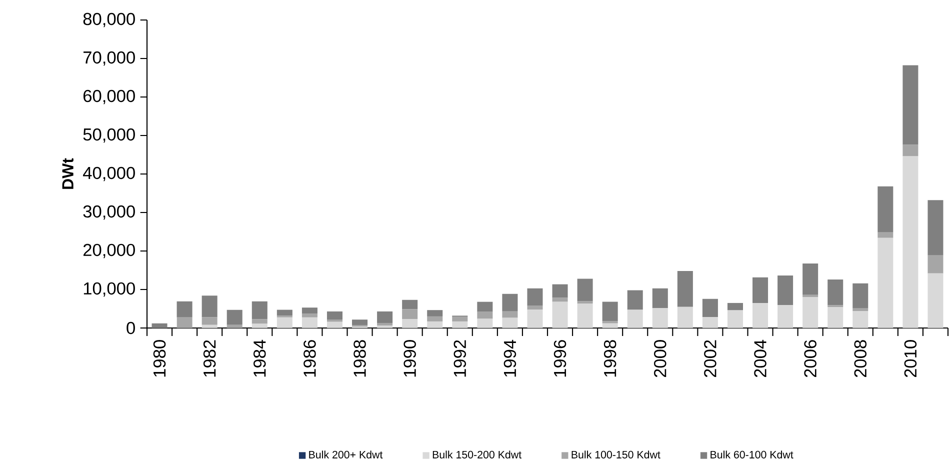 This screenshot has width=951, height=466. I want to click on x-tick-label: 1982, so click(209, 358).